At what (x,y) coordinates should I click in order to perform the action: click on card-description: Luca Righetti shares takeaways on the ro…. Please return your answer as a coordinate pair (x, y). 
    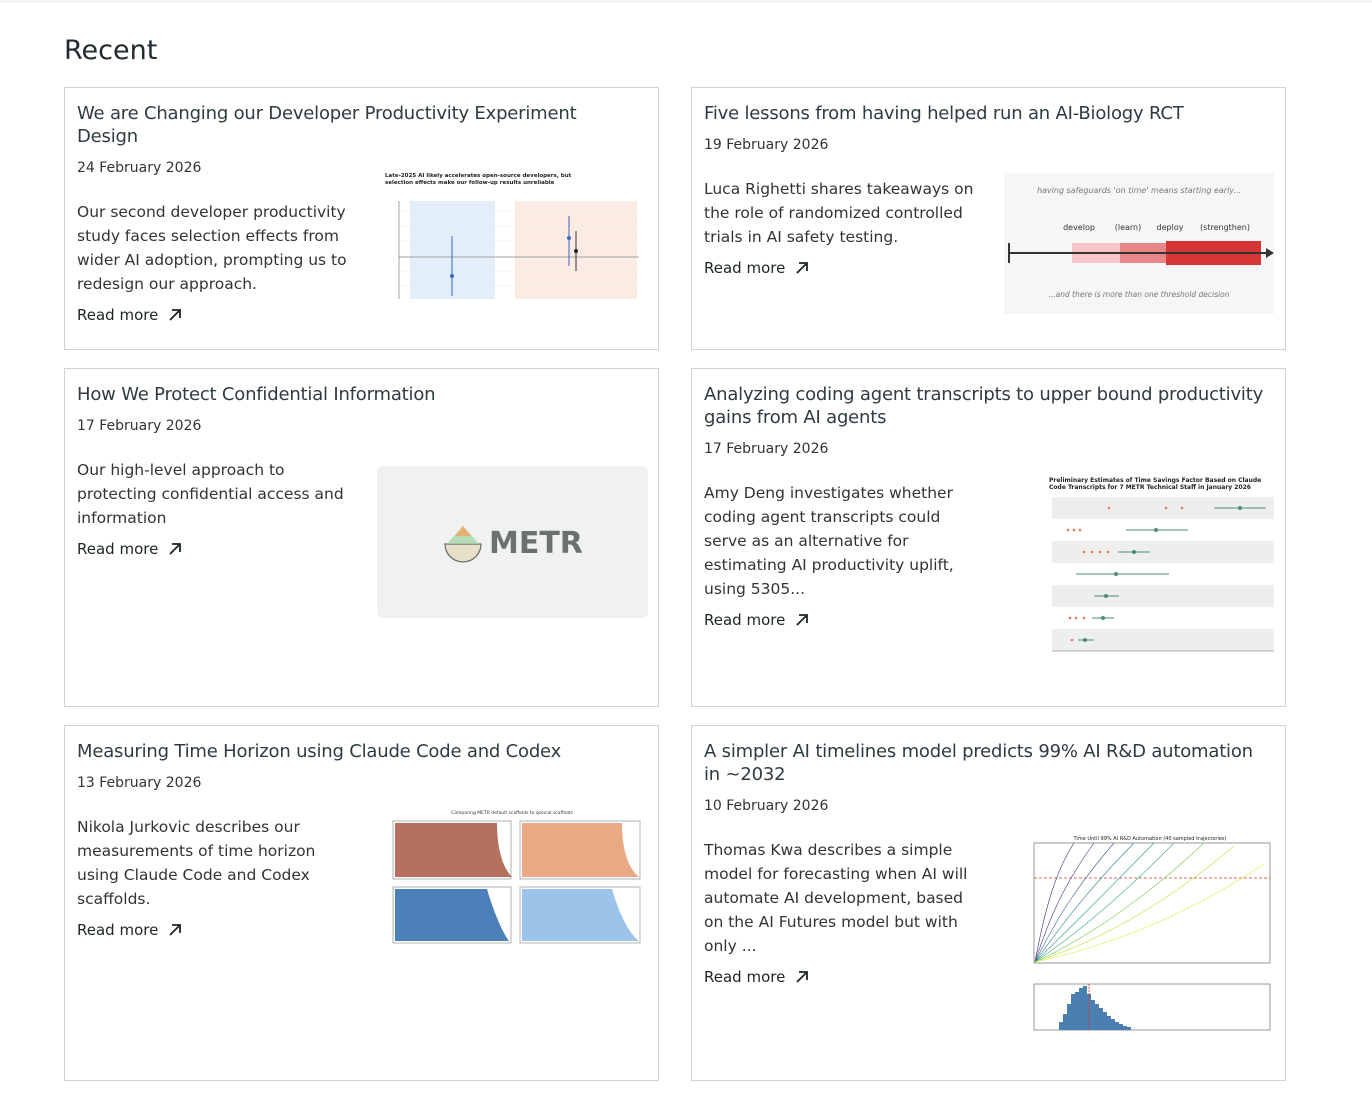
    Looking at the image, I should click on (839, 213).